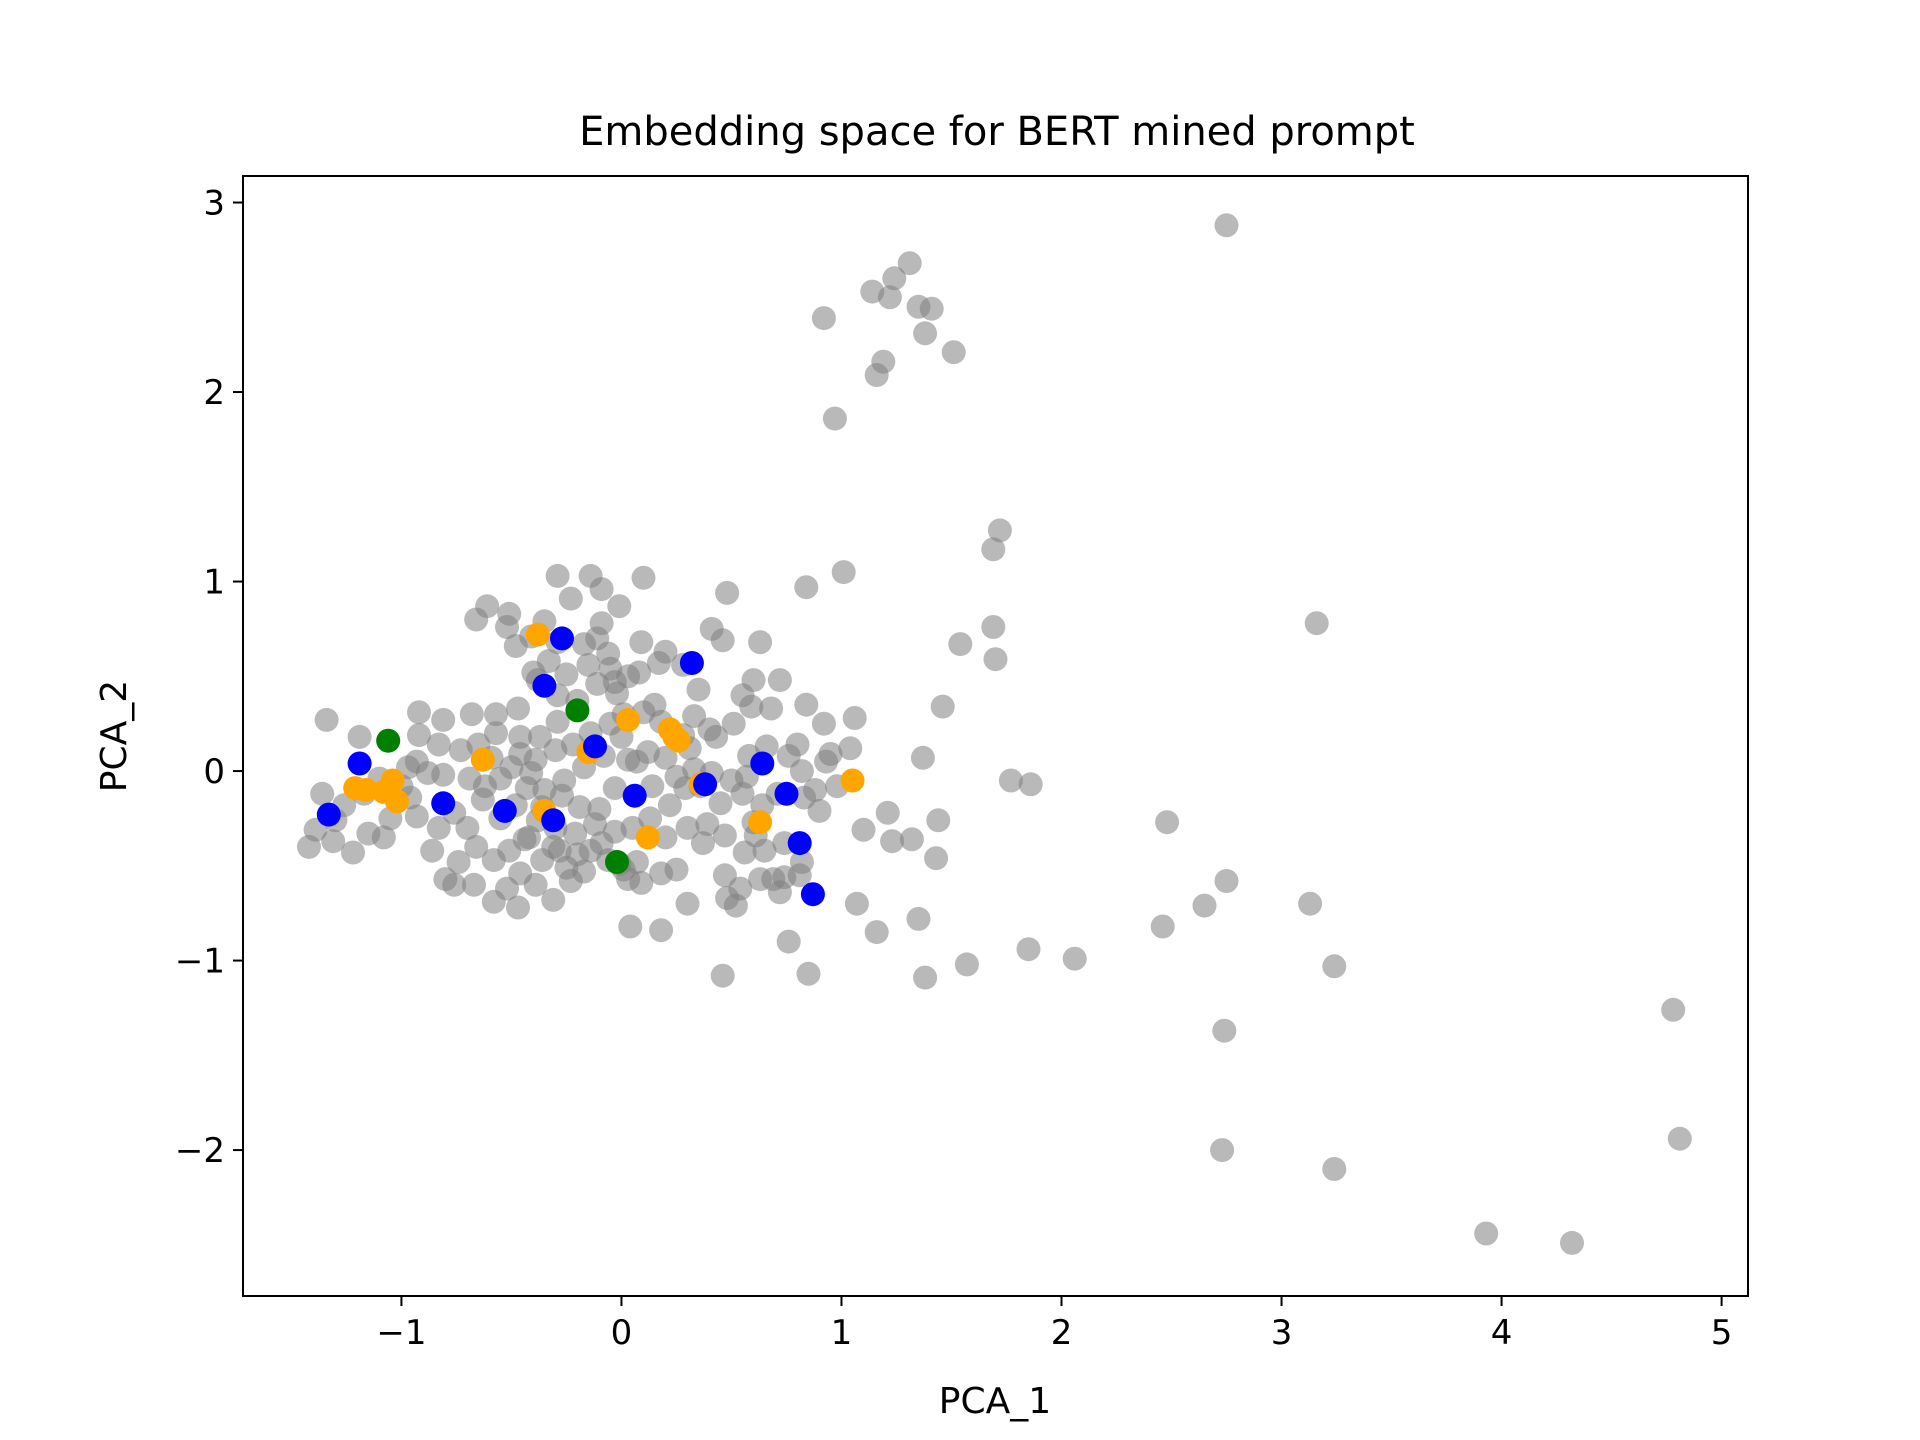 The width and height of the screenshot is (1920, 1440). What do you see at coordinates (214, 204) in the screenshot?
I see `y-tick-label: 3` at bounding box center [214, 204].